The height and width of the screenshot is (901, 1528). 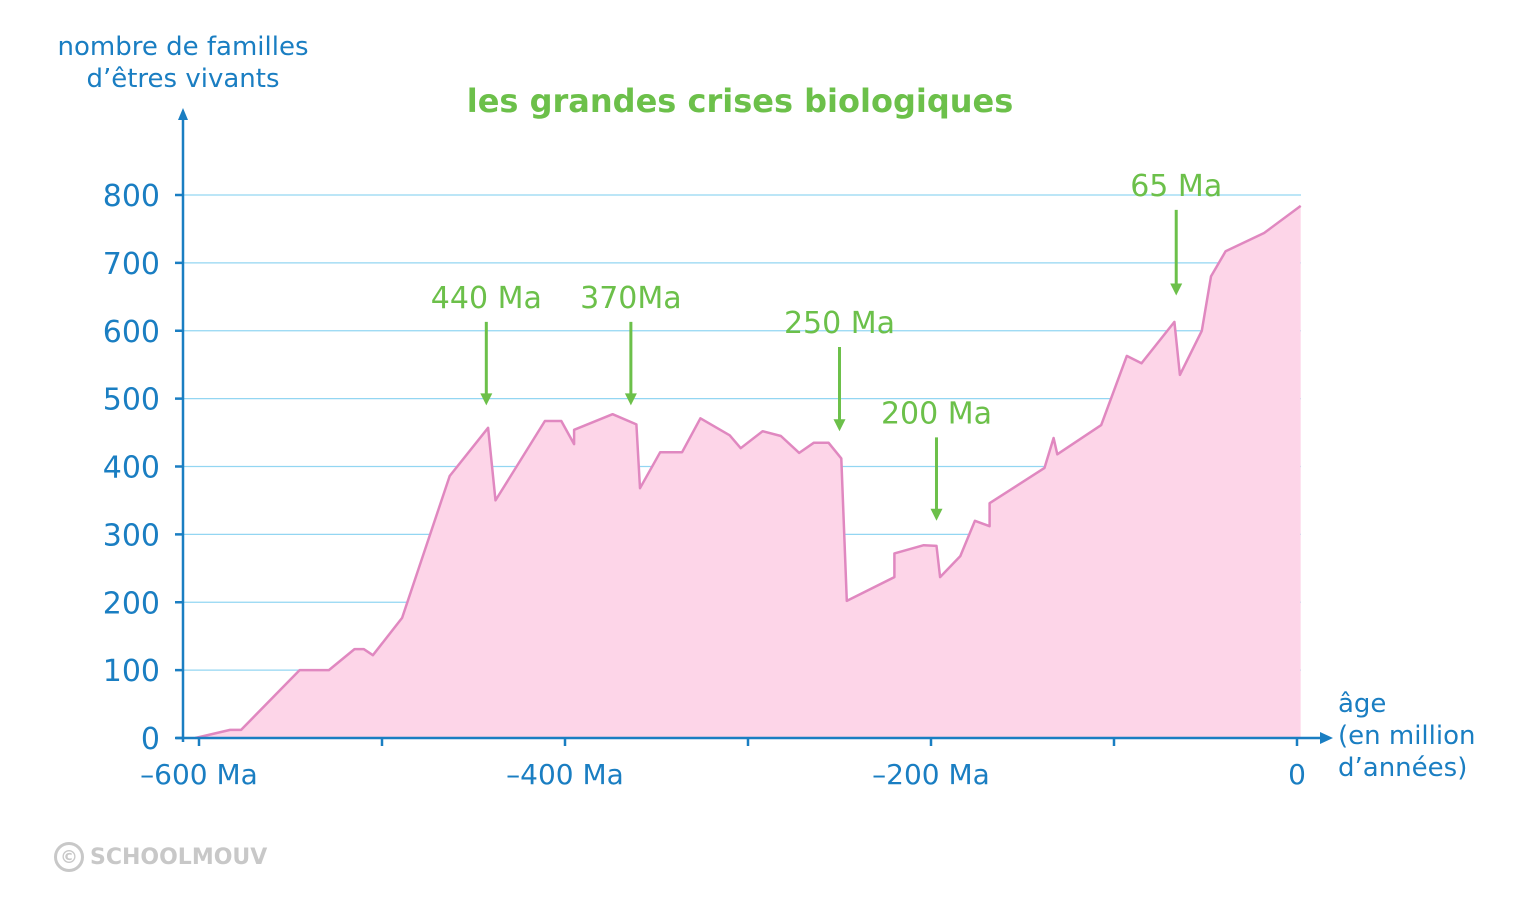 I want to click on watermark-text: SCHOOLMOUV, so click(x=179, y=857).